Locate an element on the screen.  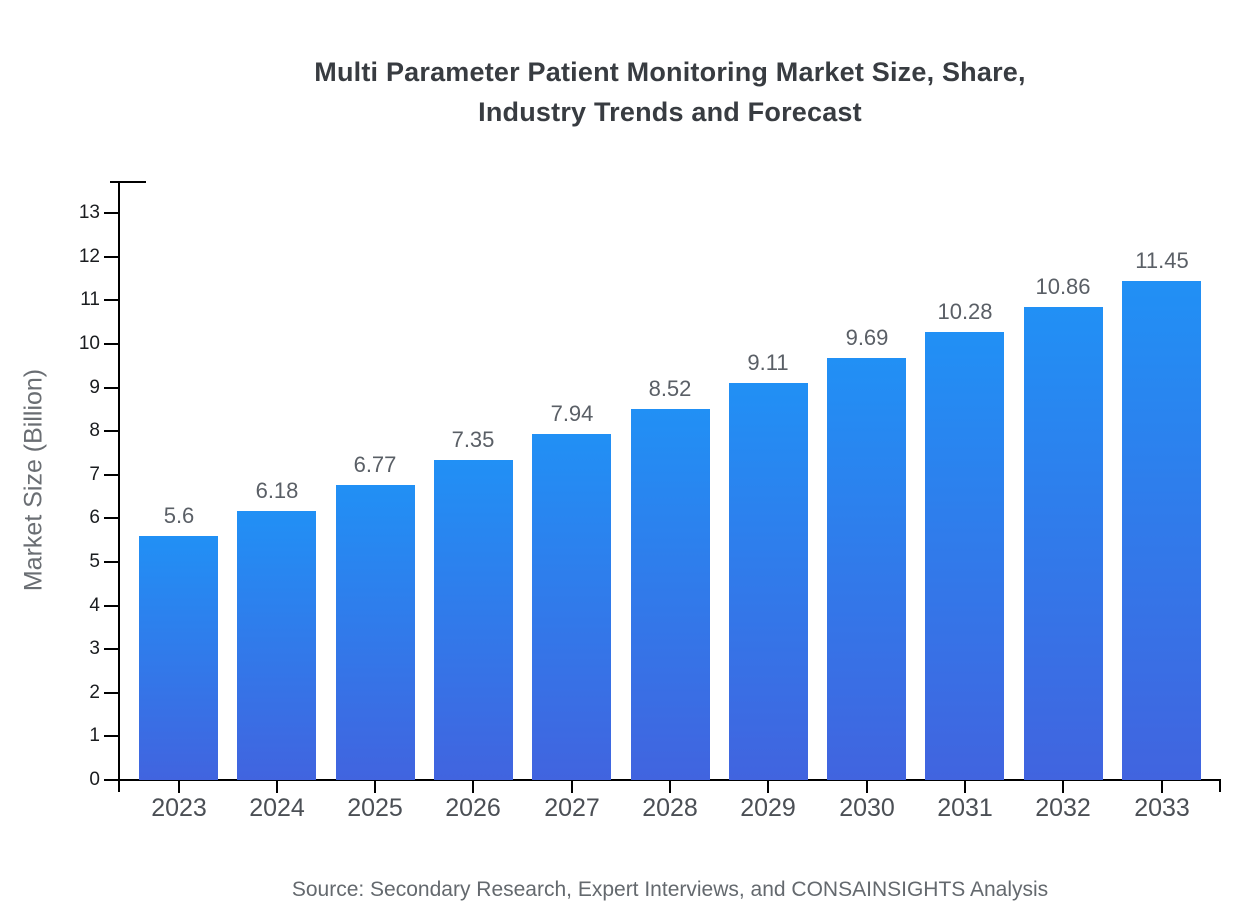
y-tick-label: 8 is located at coordinates (94, 430).